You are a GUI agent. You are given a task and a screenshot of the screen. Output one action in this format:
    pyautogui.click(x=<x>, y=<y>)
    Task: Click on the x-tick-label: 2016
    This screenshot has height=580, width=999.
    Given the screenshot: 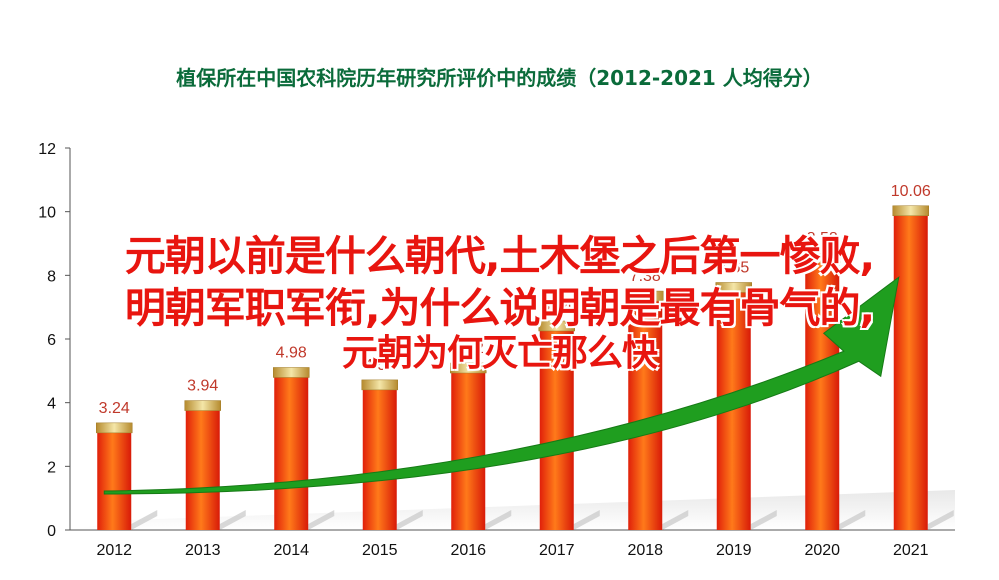 What is the action you would take?
    pyautogui.click(x=468, y=550)
    